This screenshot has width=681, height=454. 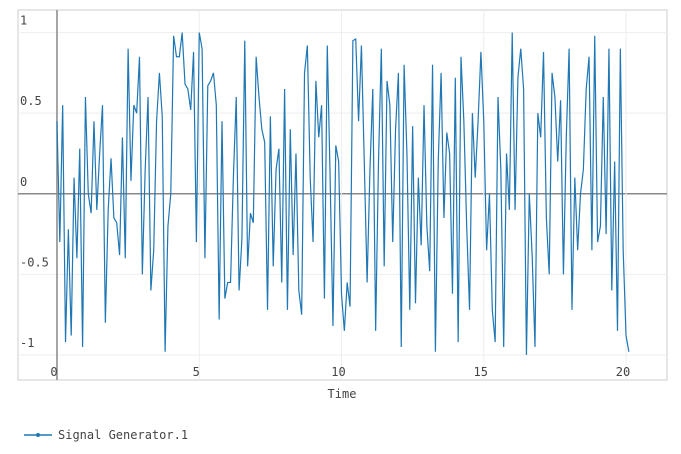 I want to click on y-tick-label: 1, so click(x=23, y=21).